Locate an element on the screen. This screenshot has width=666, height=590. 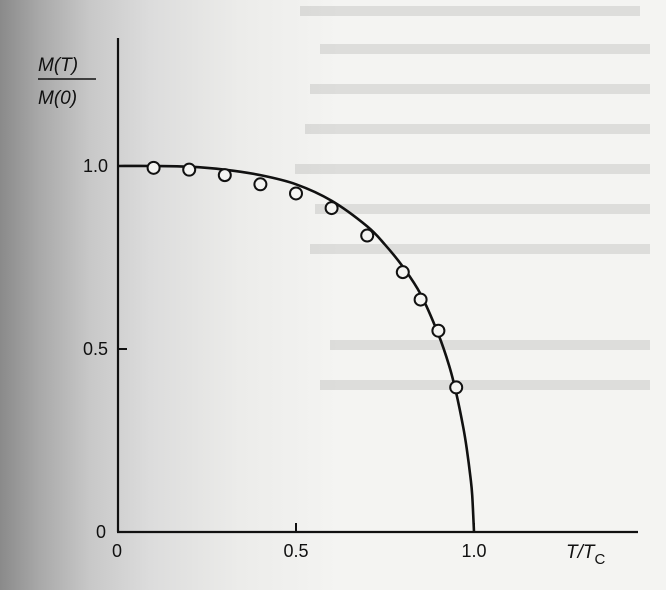
y-axis-label-denominator: M(0) is located at coordinates (57, 98).